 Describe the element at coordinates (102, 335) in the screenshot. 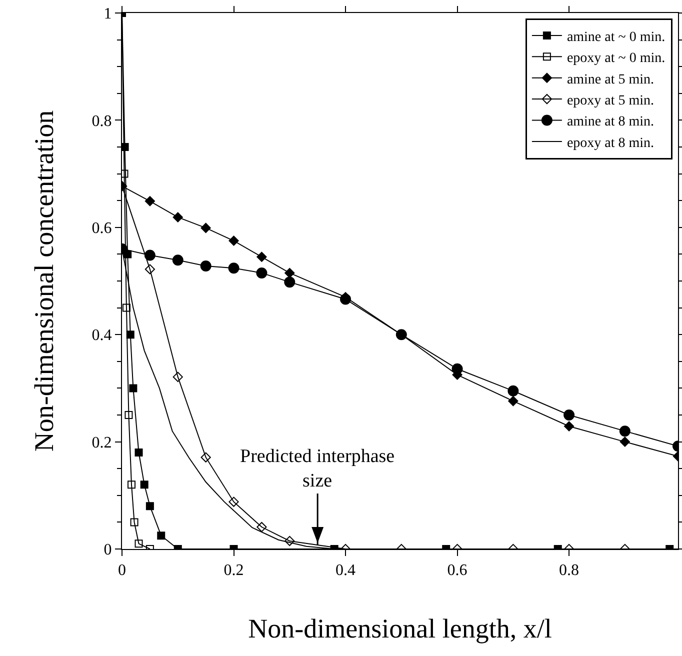

I see `y-tick-label: 0.4` at that location.